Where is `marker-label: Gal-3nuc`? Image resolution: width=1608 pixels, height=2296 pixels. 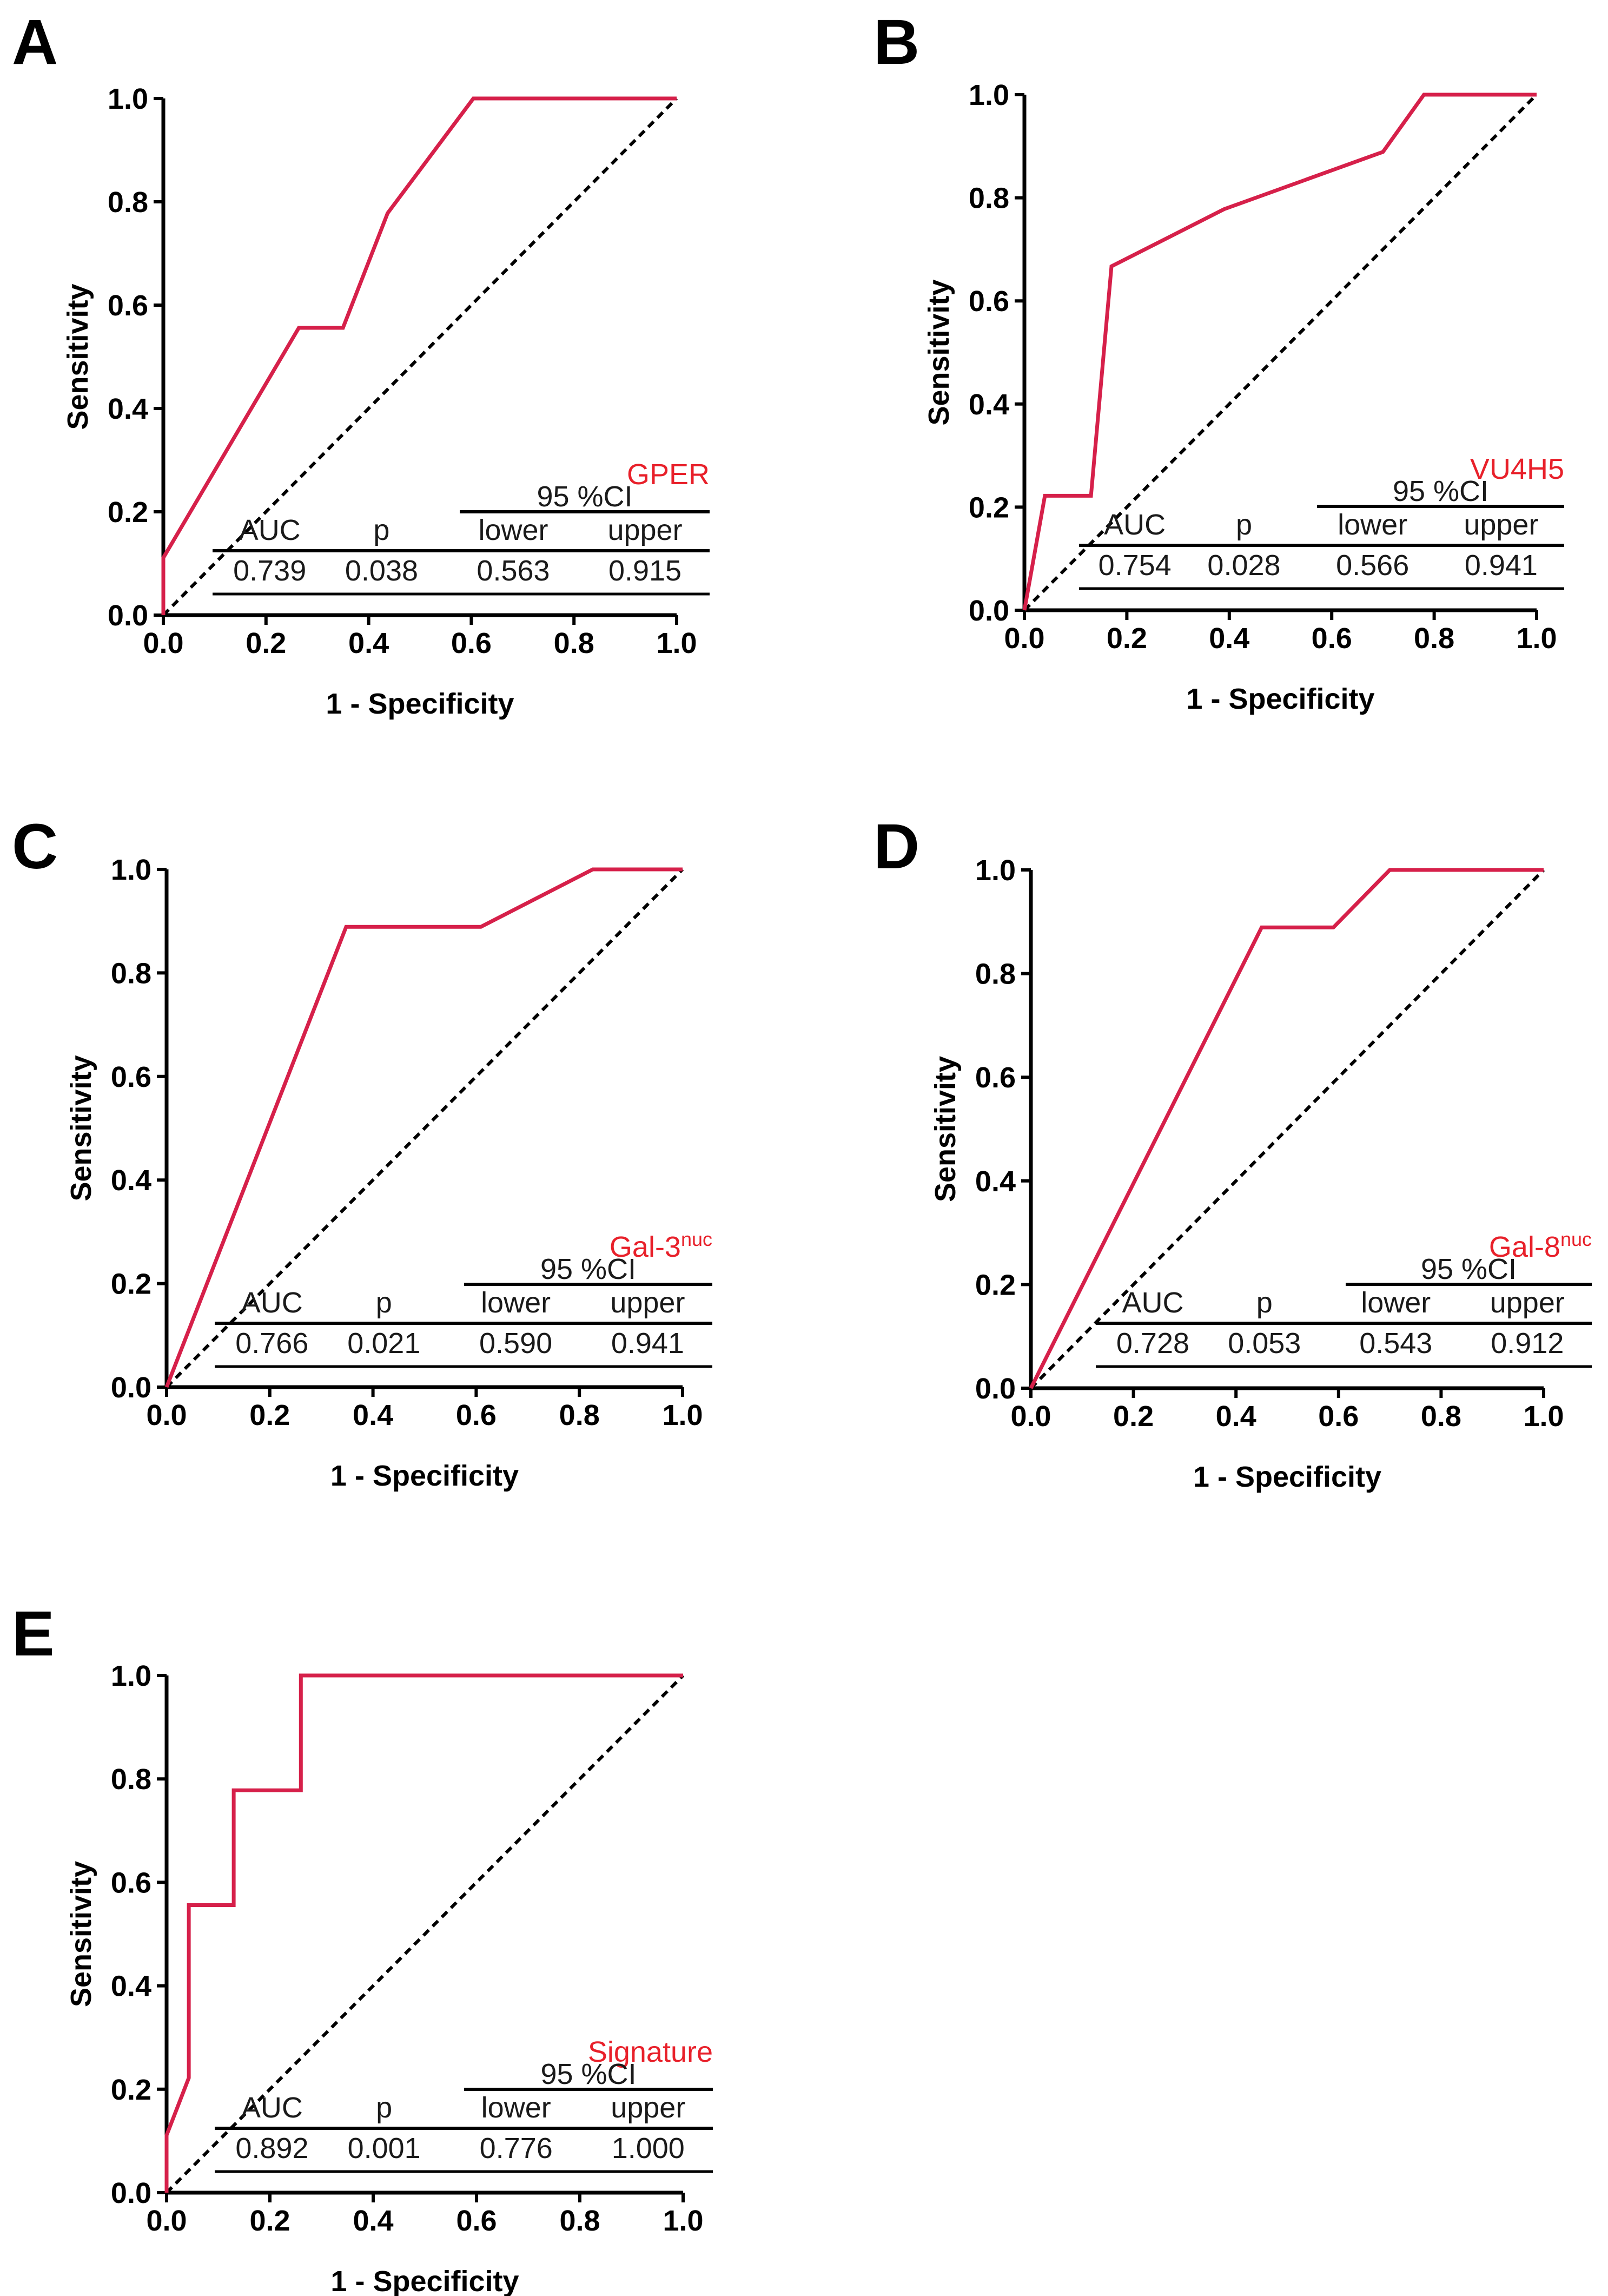
marker-label: Gal-3nuc is located at coordinates (661, 1245).